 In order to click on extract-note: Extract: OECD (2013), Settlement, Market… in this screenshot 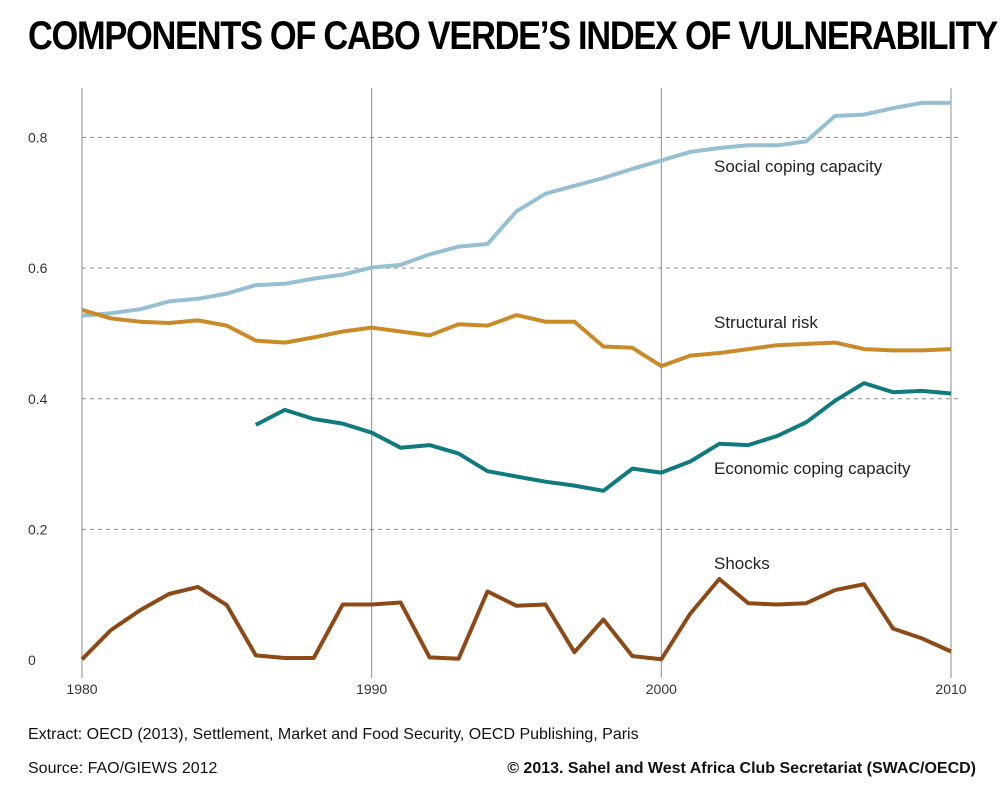, I will do `click(333, 734)`.